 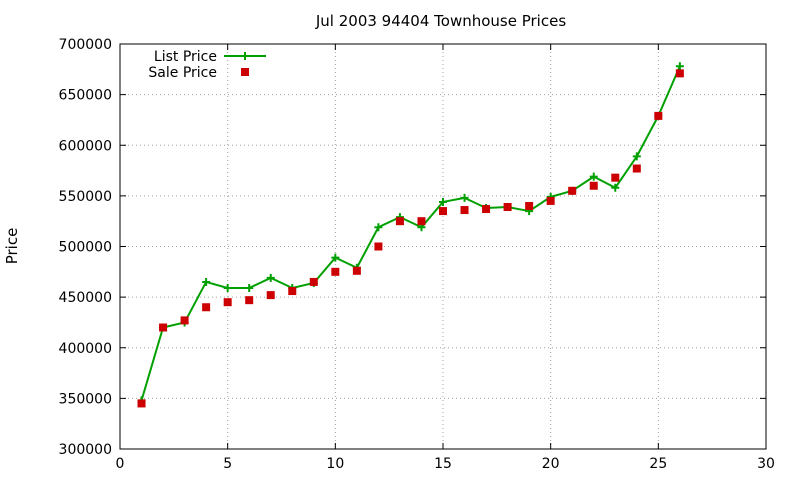 I want to click on y-tick-label: 450000, so click(x=85, y=298).